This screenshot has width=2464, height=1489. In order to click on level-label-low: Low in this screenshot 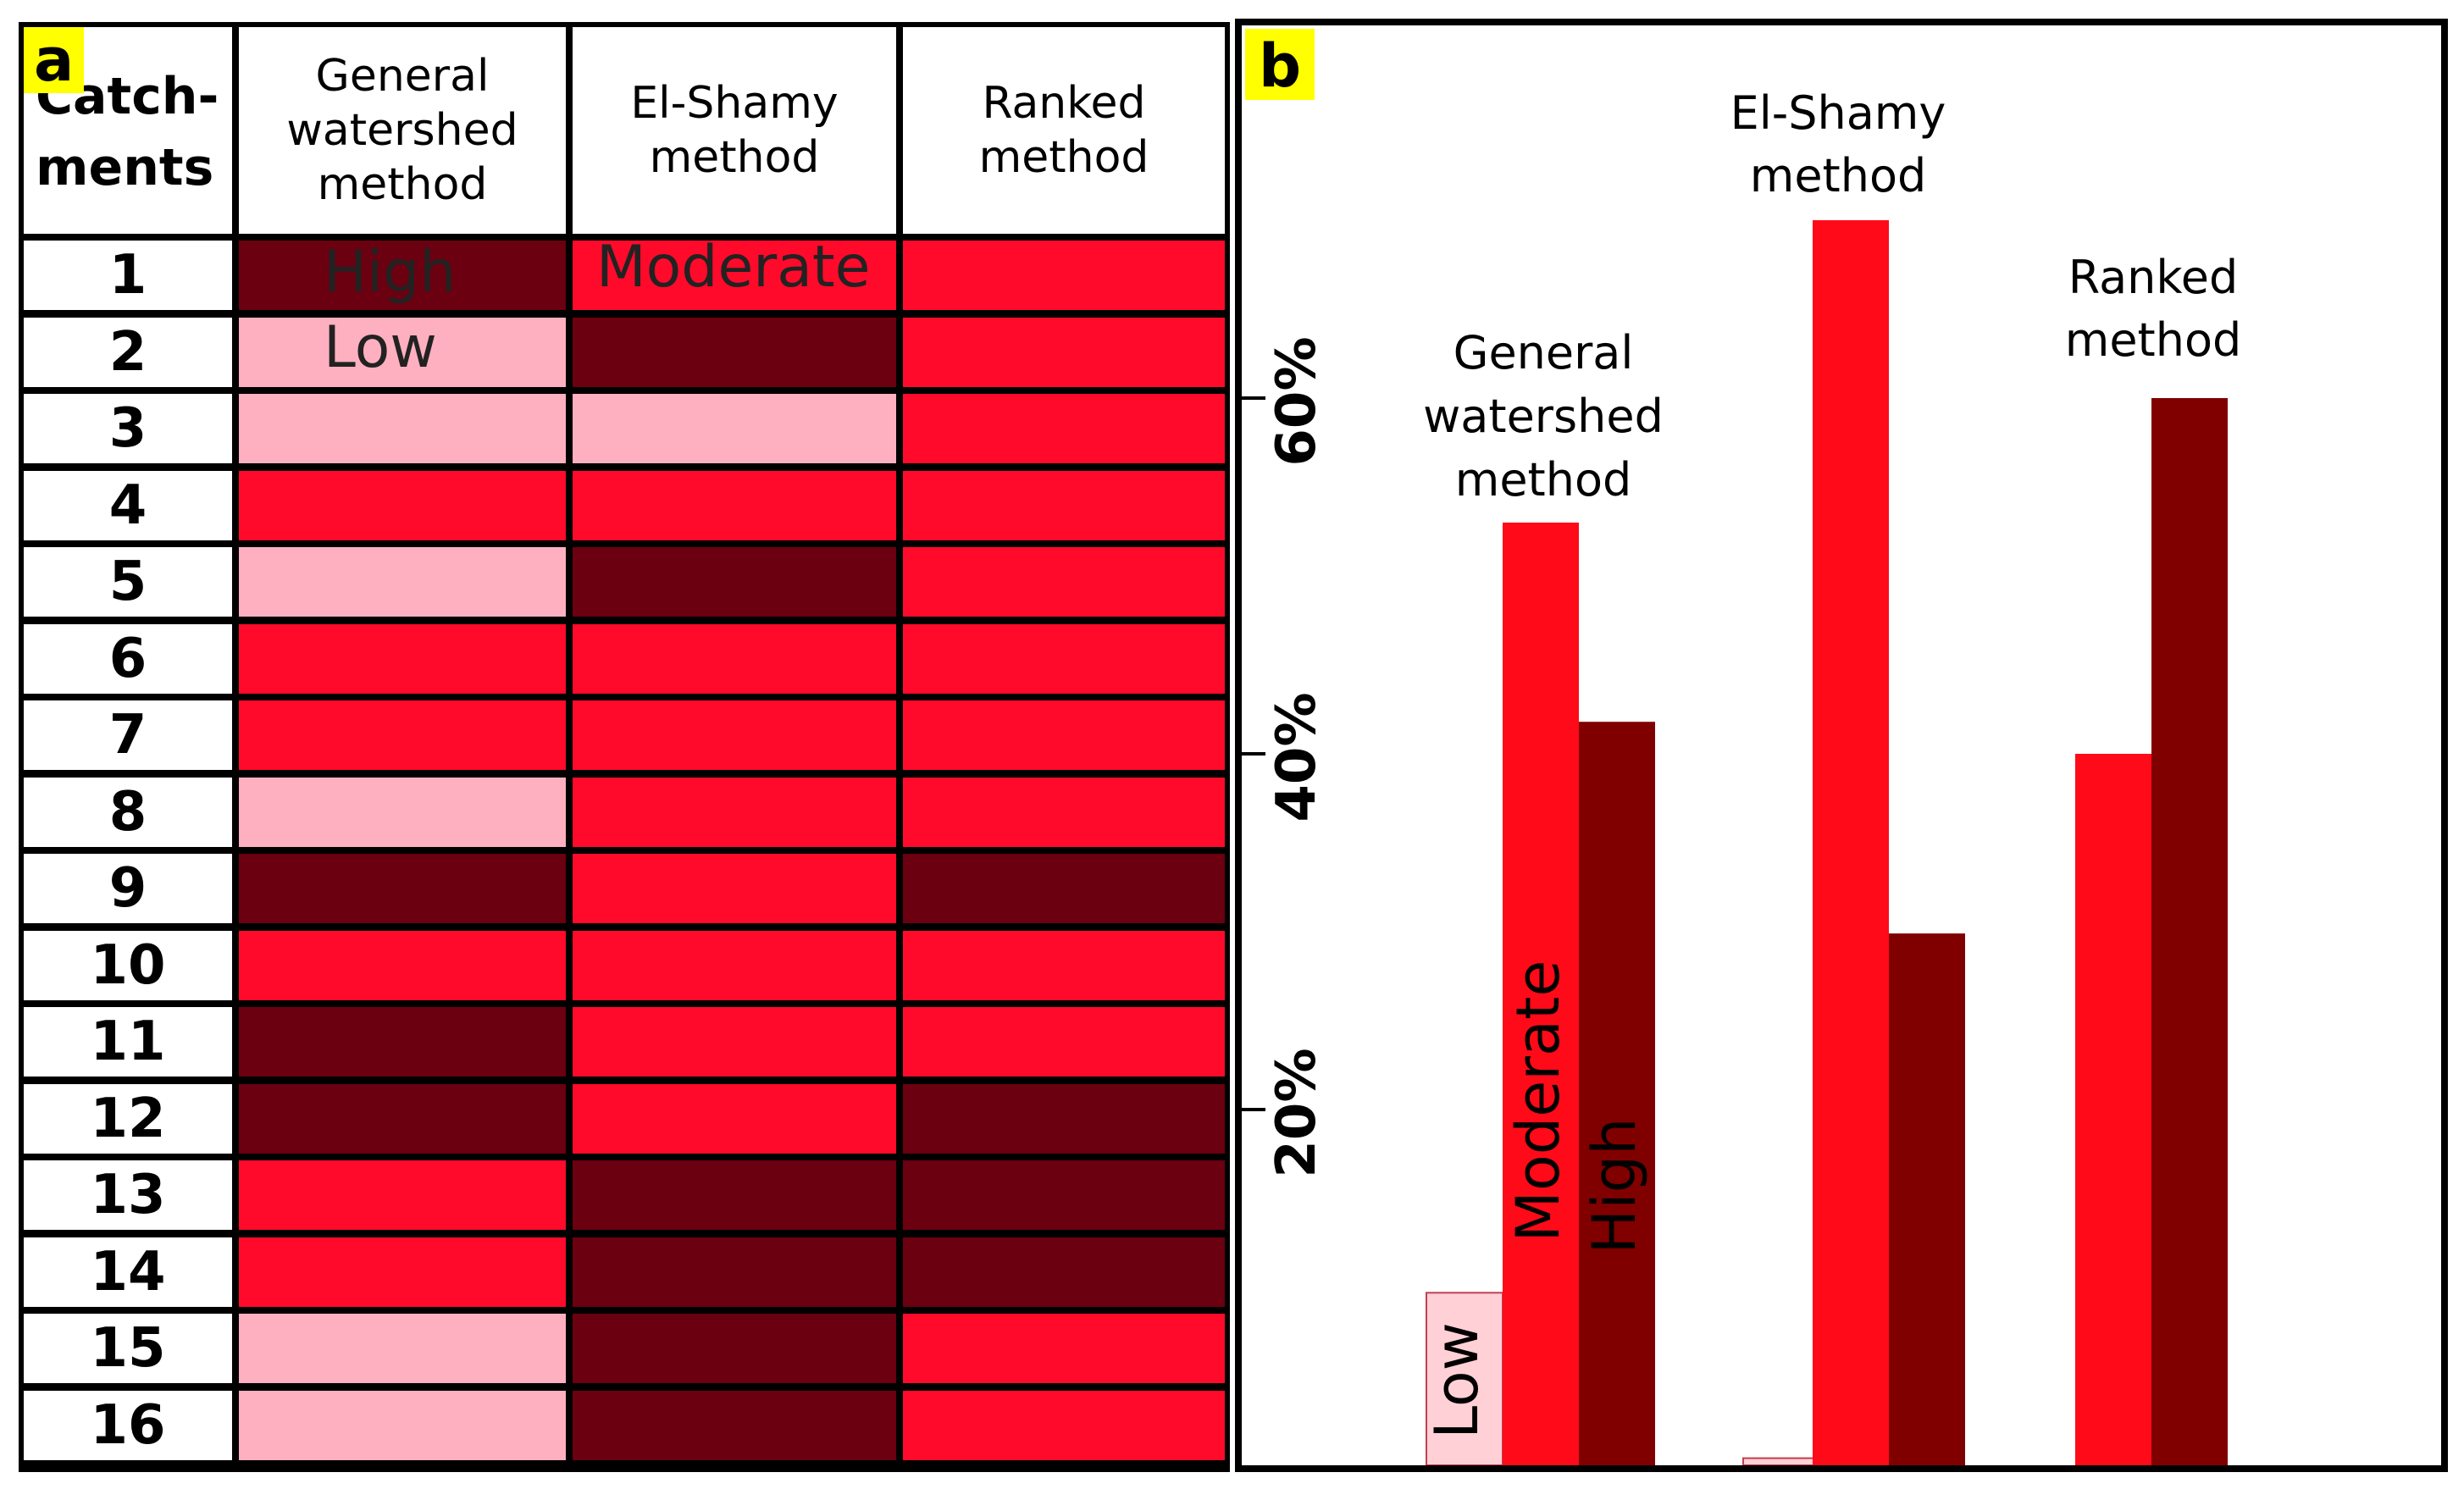, I will do `click(380, 347)`.